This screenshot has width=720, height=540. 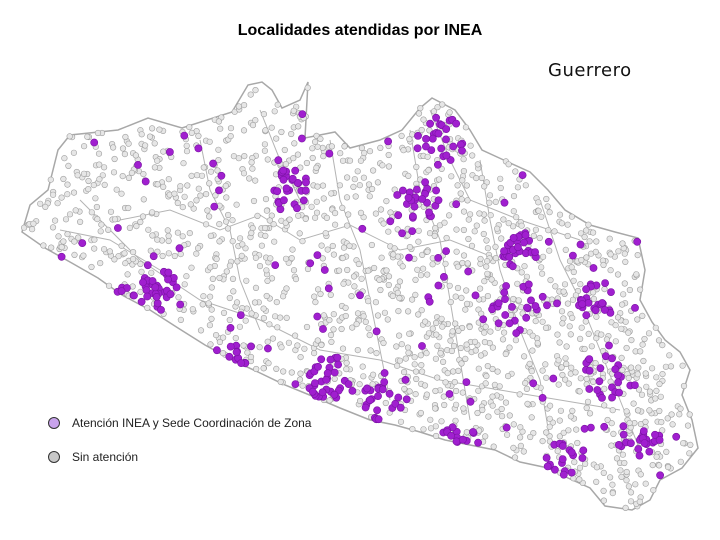 What do you see at coordinates (360, 30) in the screenshot?
I see `map-title: Localidades atendidas por INEA` at bounding box center [360, 30].